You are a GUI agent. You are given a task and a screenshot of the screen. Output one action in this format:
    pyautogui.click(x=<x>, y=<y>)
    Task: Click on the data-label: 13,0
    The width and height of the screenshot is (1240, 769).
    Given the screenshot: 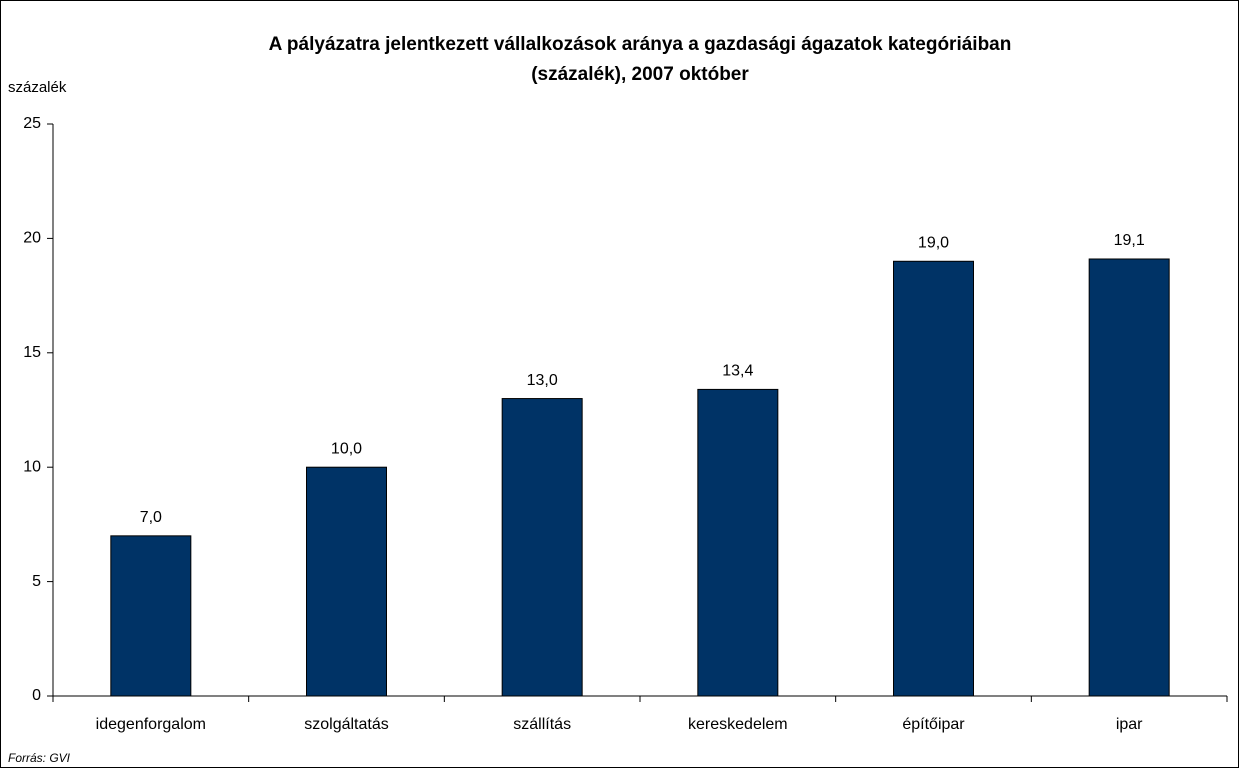 What is the action you would take?
    pyautogui.click(x=542, y=380)
    